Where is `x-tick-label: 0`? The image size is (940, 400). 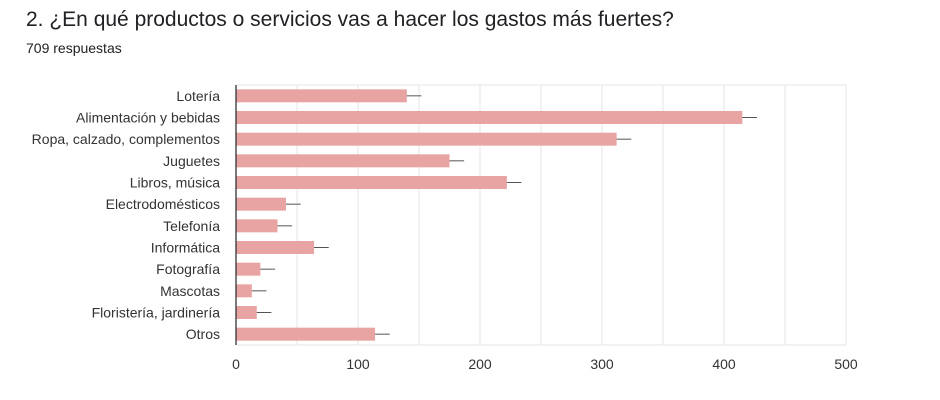
x-tick-label: 0 is located at coordinates (236, 364).